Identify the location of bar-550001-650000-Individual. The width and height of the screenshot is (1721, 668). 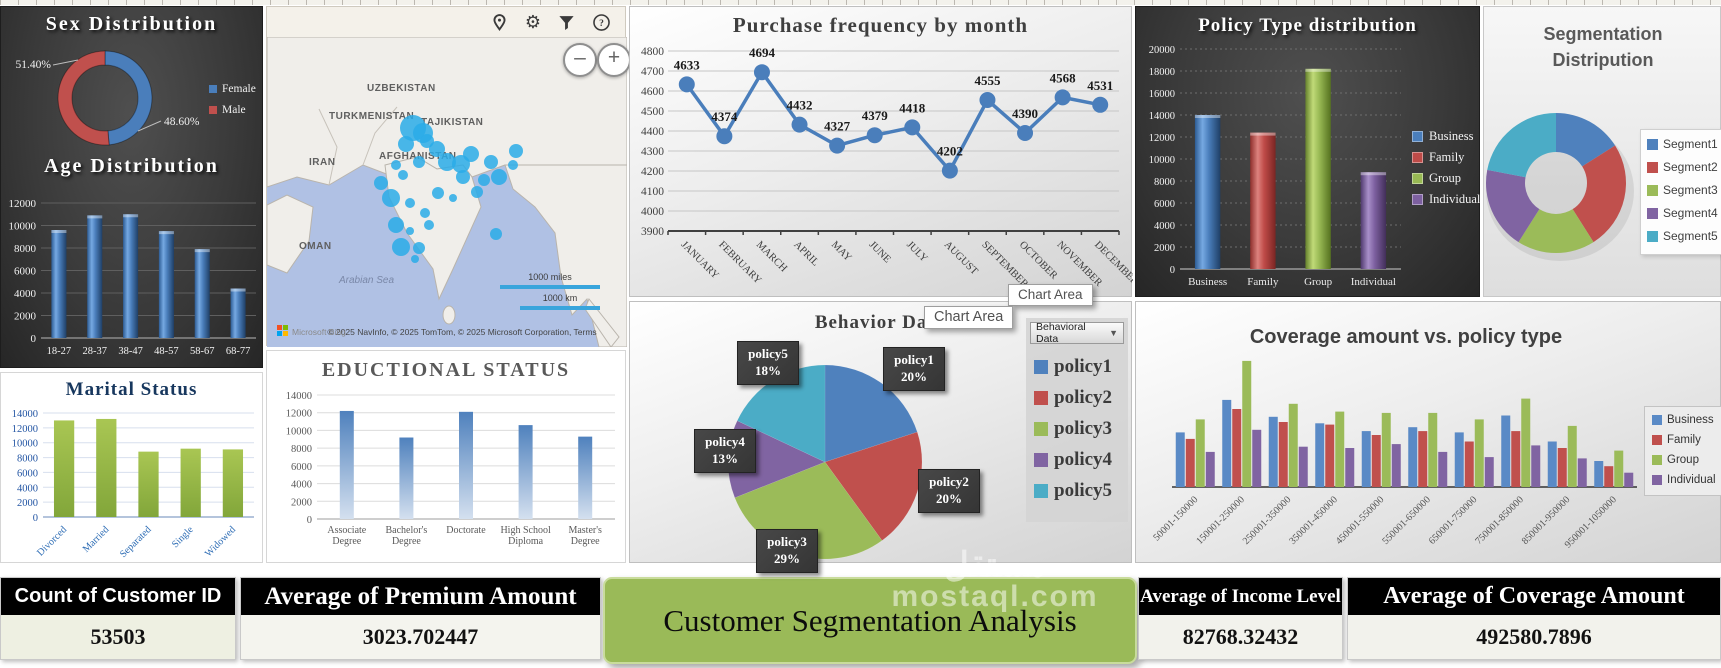
(1443, 469).